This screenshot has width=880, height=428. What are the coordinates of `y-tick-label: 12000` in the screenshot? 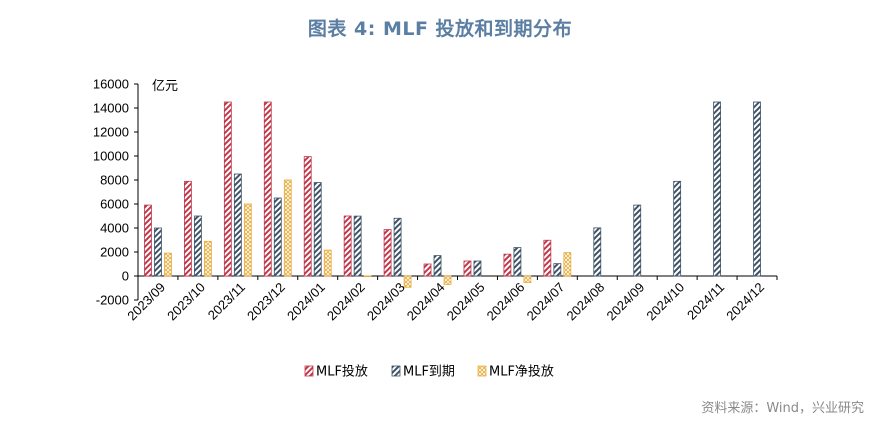 It's located at (111, 132).